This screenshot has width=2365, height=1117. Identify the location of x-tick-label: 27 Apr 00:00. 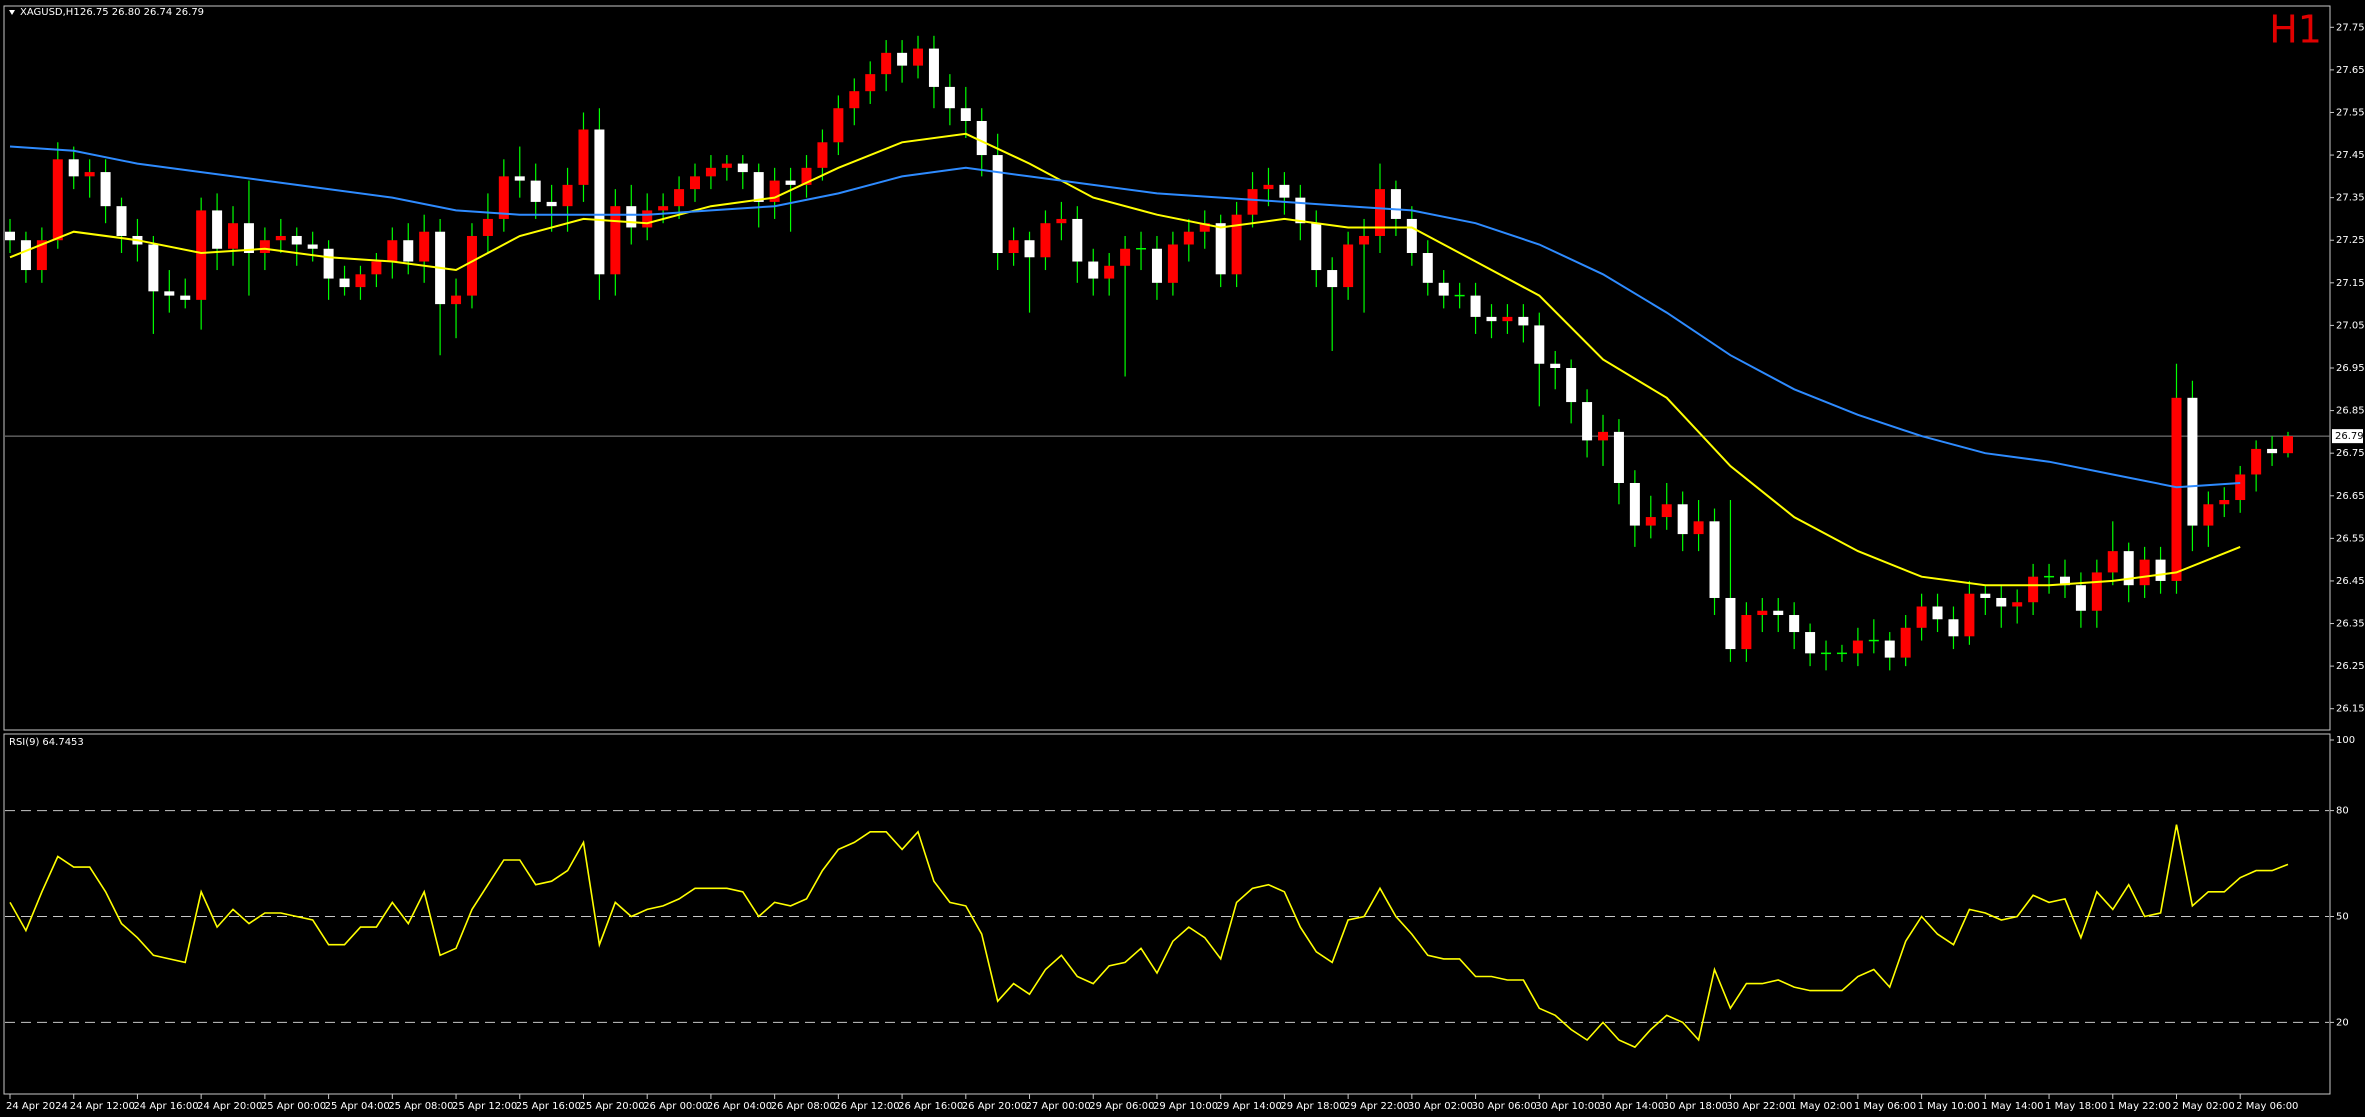
(1058, 1106).